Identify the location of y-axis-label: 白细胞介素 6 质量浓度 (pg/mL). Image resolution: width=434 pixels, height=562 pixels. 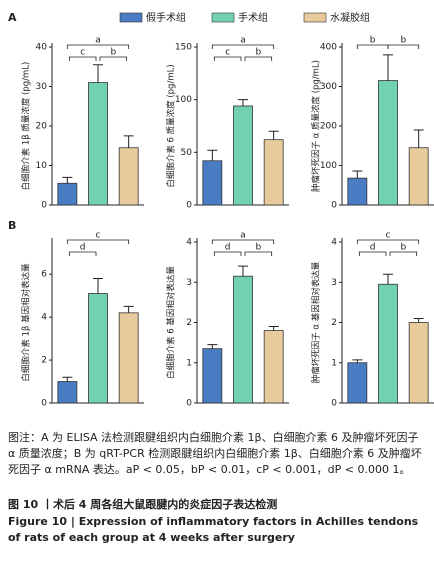
(171, 125).